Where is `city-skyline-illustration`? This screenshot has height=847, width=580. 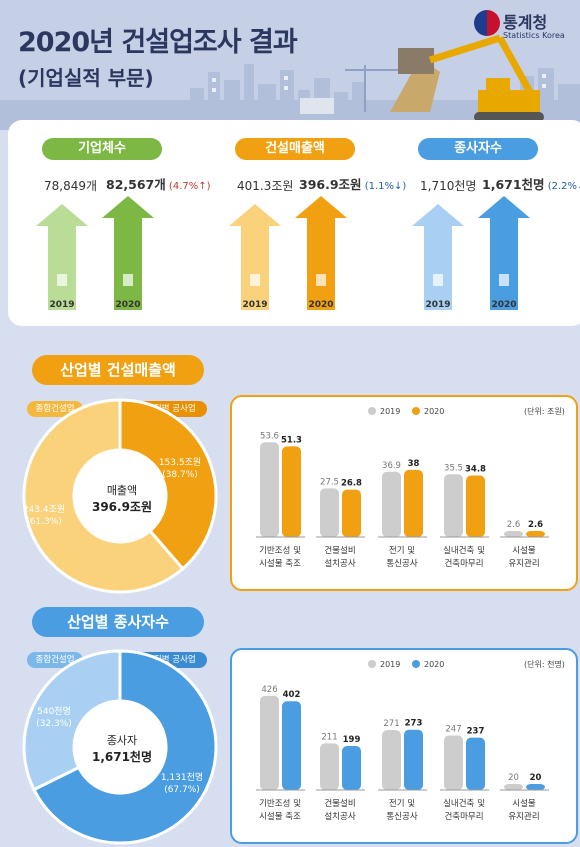
city-skyline-illustration is located at coordinates (290, 82).